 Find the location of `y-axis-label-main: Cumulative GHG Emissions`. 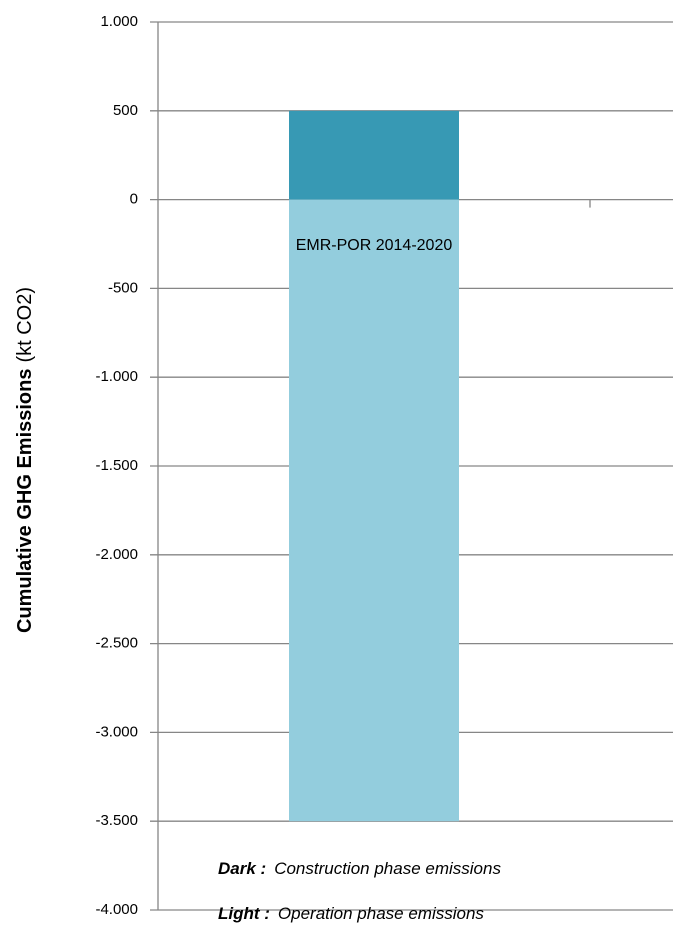

y-axis-label-main: Cumulative GHG Emissions is located at coordinates (25, 501).